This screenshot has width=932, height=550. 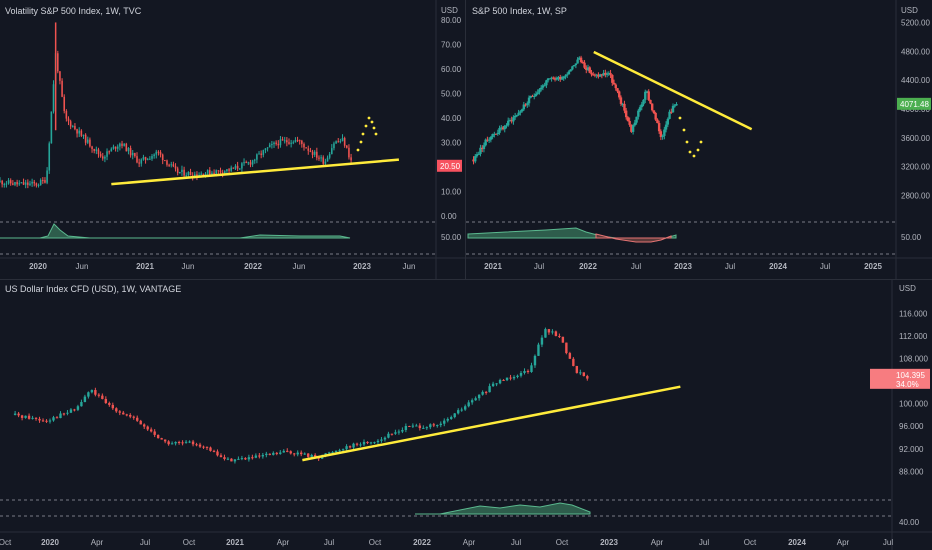 I want to click on vix-x-tick-label-7: Jun, so click(x=409, y=266).